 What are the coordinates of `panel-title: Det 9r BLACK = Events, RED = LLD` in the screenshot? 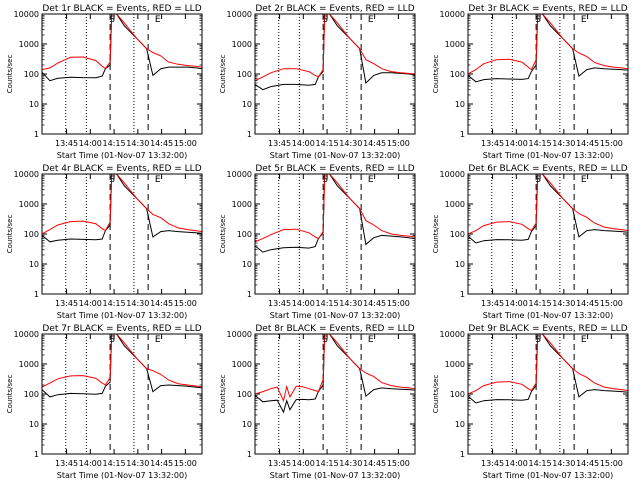 It's located at (547, 329).